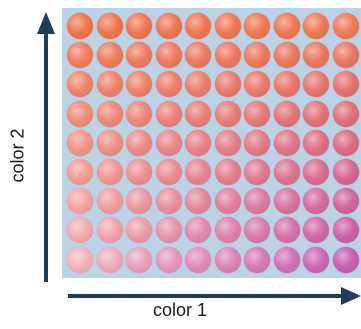 The height and width of the screenshot is (329, 361). I want to click on x-axis-arrow-icon, so click(351, 296).